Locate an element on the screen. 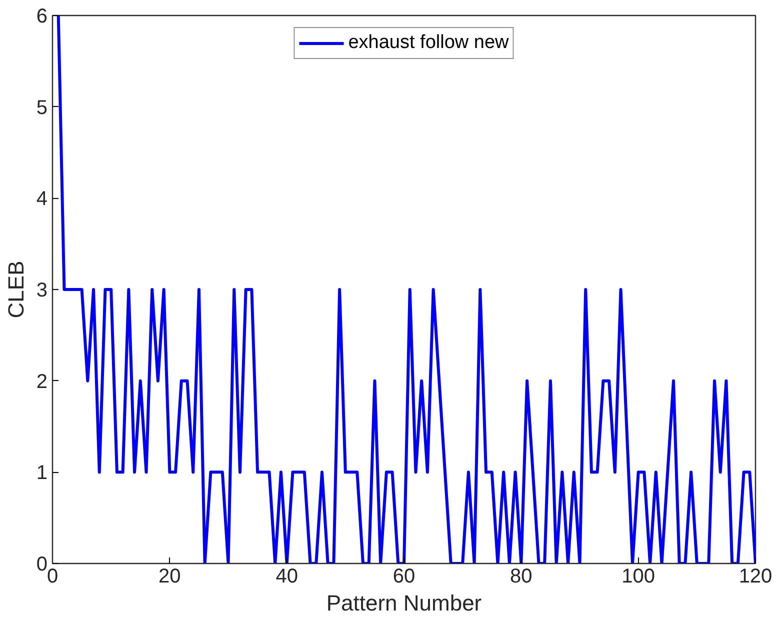  x-axis-title: Pattern Number is located at coordinates (404, 603).